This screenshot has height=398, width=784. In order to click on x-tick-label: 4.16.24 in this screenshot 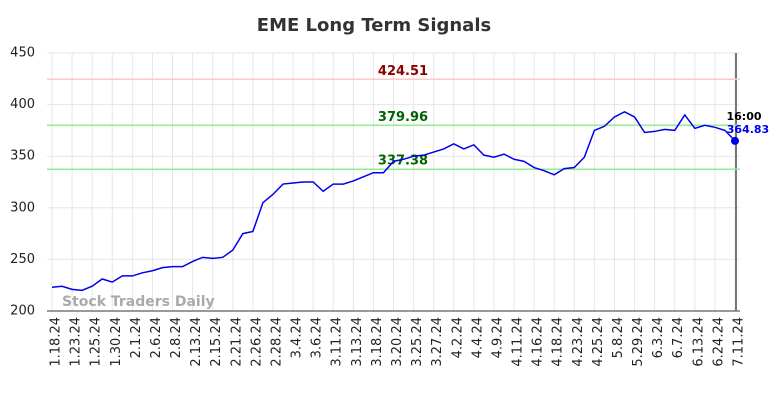, I will do `click(538, 342)`.